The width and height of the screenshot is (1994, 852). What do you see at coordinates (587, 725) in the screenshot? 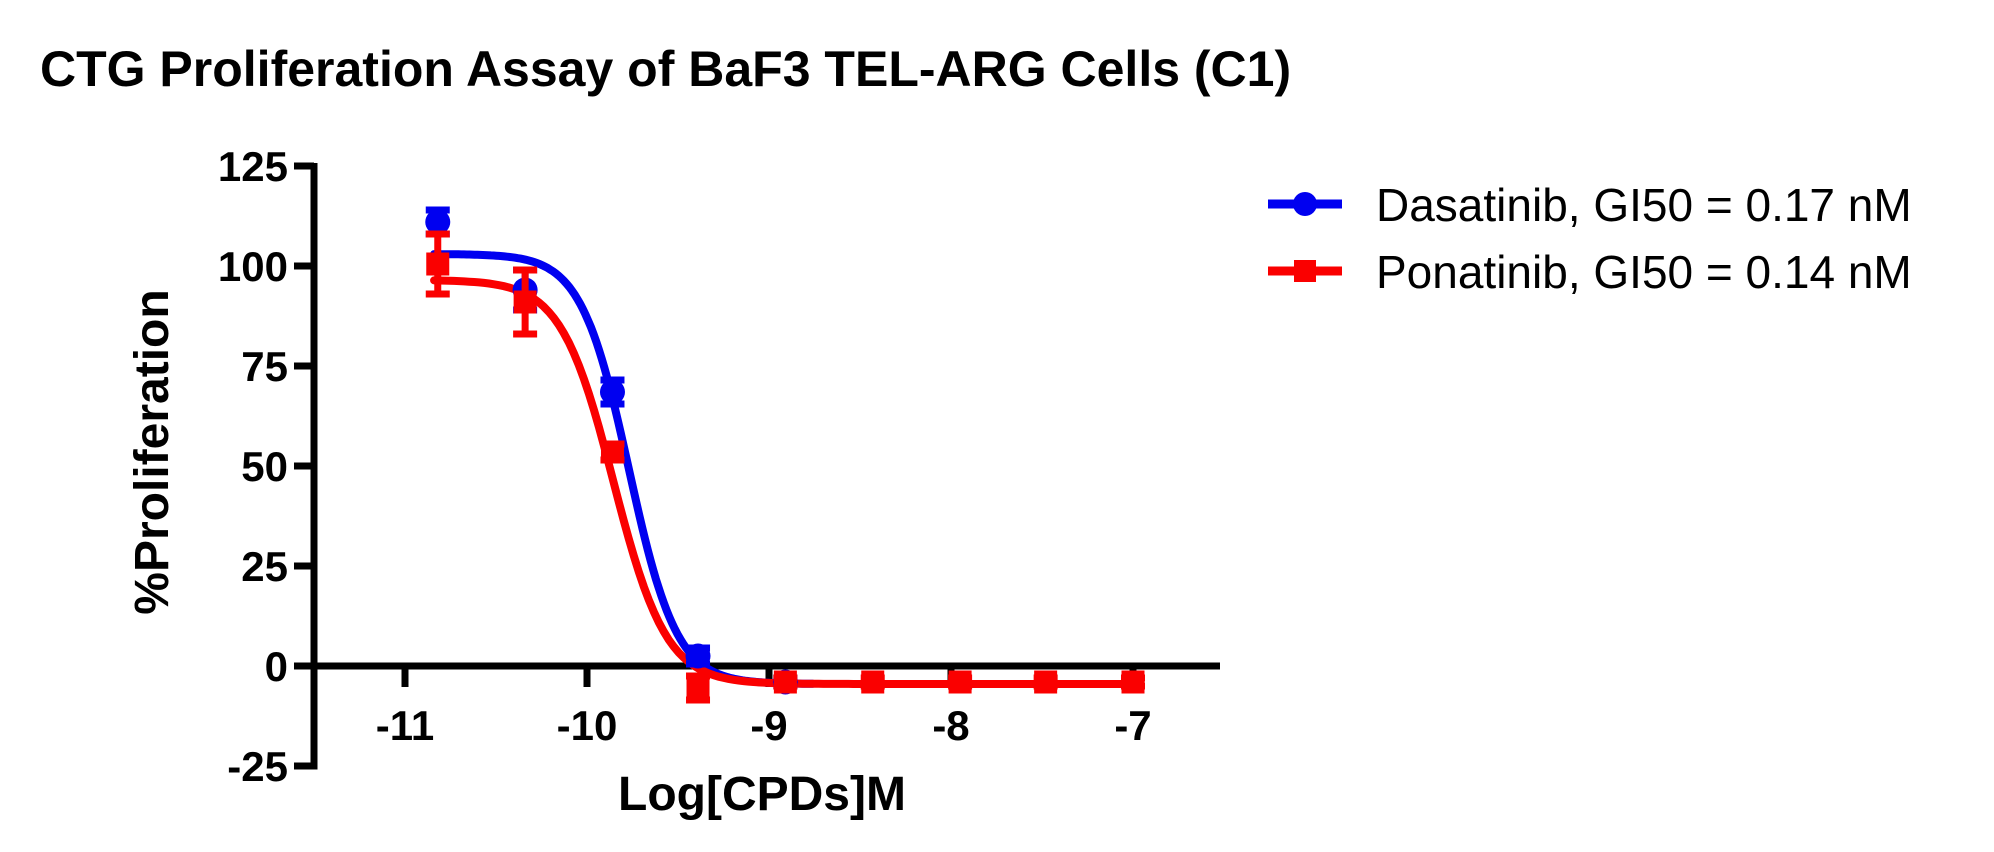
I see `x-tick-label: -10` at bounding box center [587, 725].